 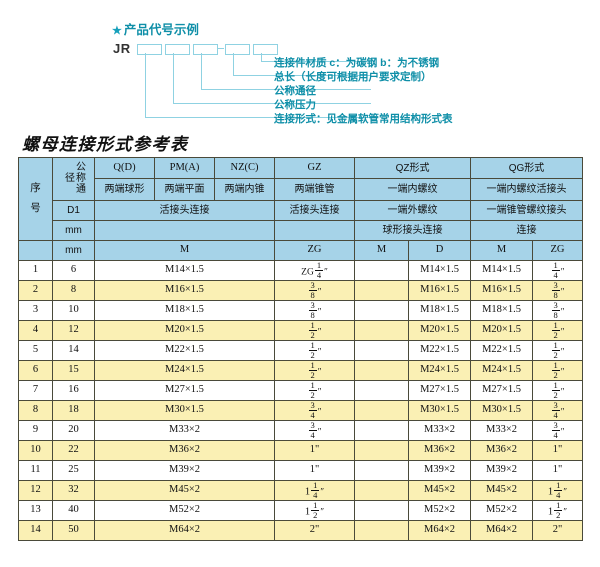 I want to click on cell-gz-zg: 2", so click(x=314, y=530).